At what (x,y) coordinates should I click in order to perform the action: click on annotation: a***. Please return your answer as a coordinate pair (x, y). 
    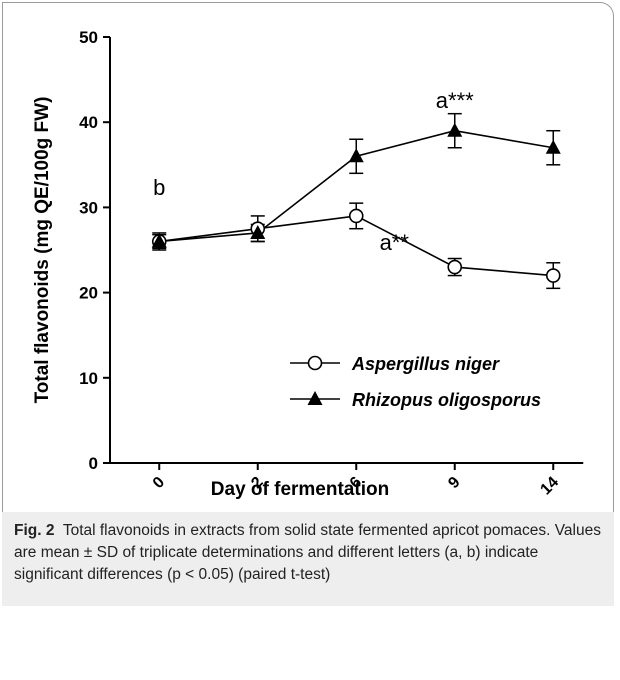
    Looking at the image, I should click on (455, 100).